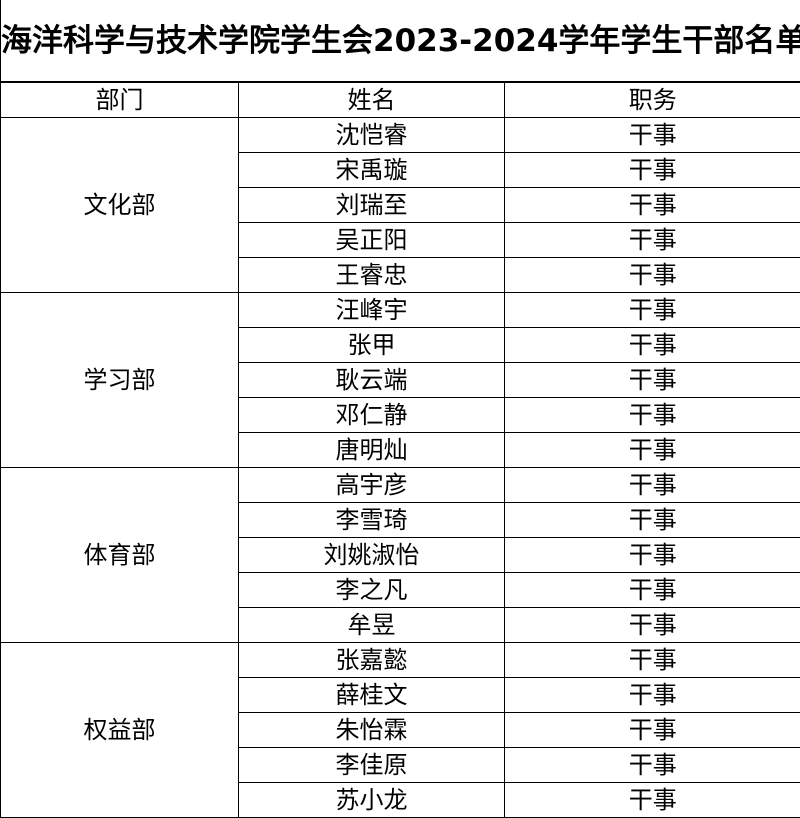  Describe the element at coordinates (371, 800) in the screenshot. I see `name-cell: 苏小龙` at that location.